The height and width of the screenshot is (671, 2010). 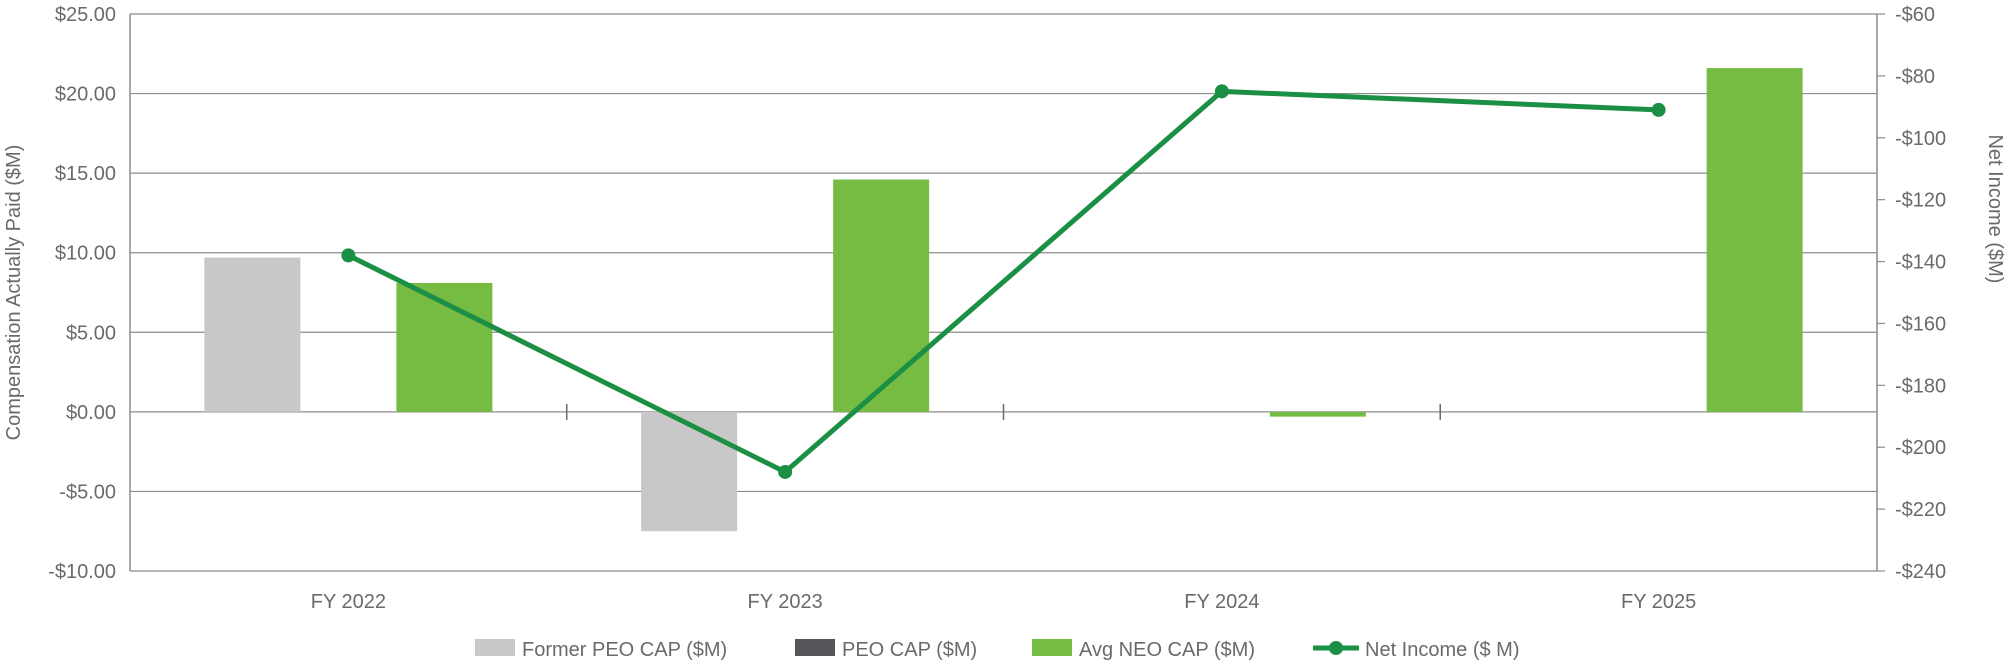 What do you see at coordinates (1920, 139) in the screenshot?
I see `right-tick-label: -$100` at bounding box center [1920, 139].